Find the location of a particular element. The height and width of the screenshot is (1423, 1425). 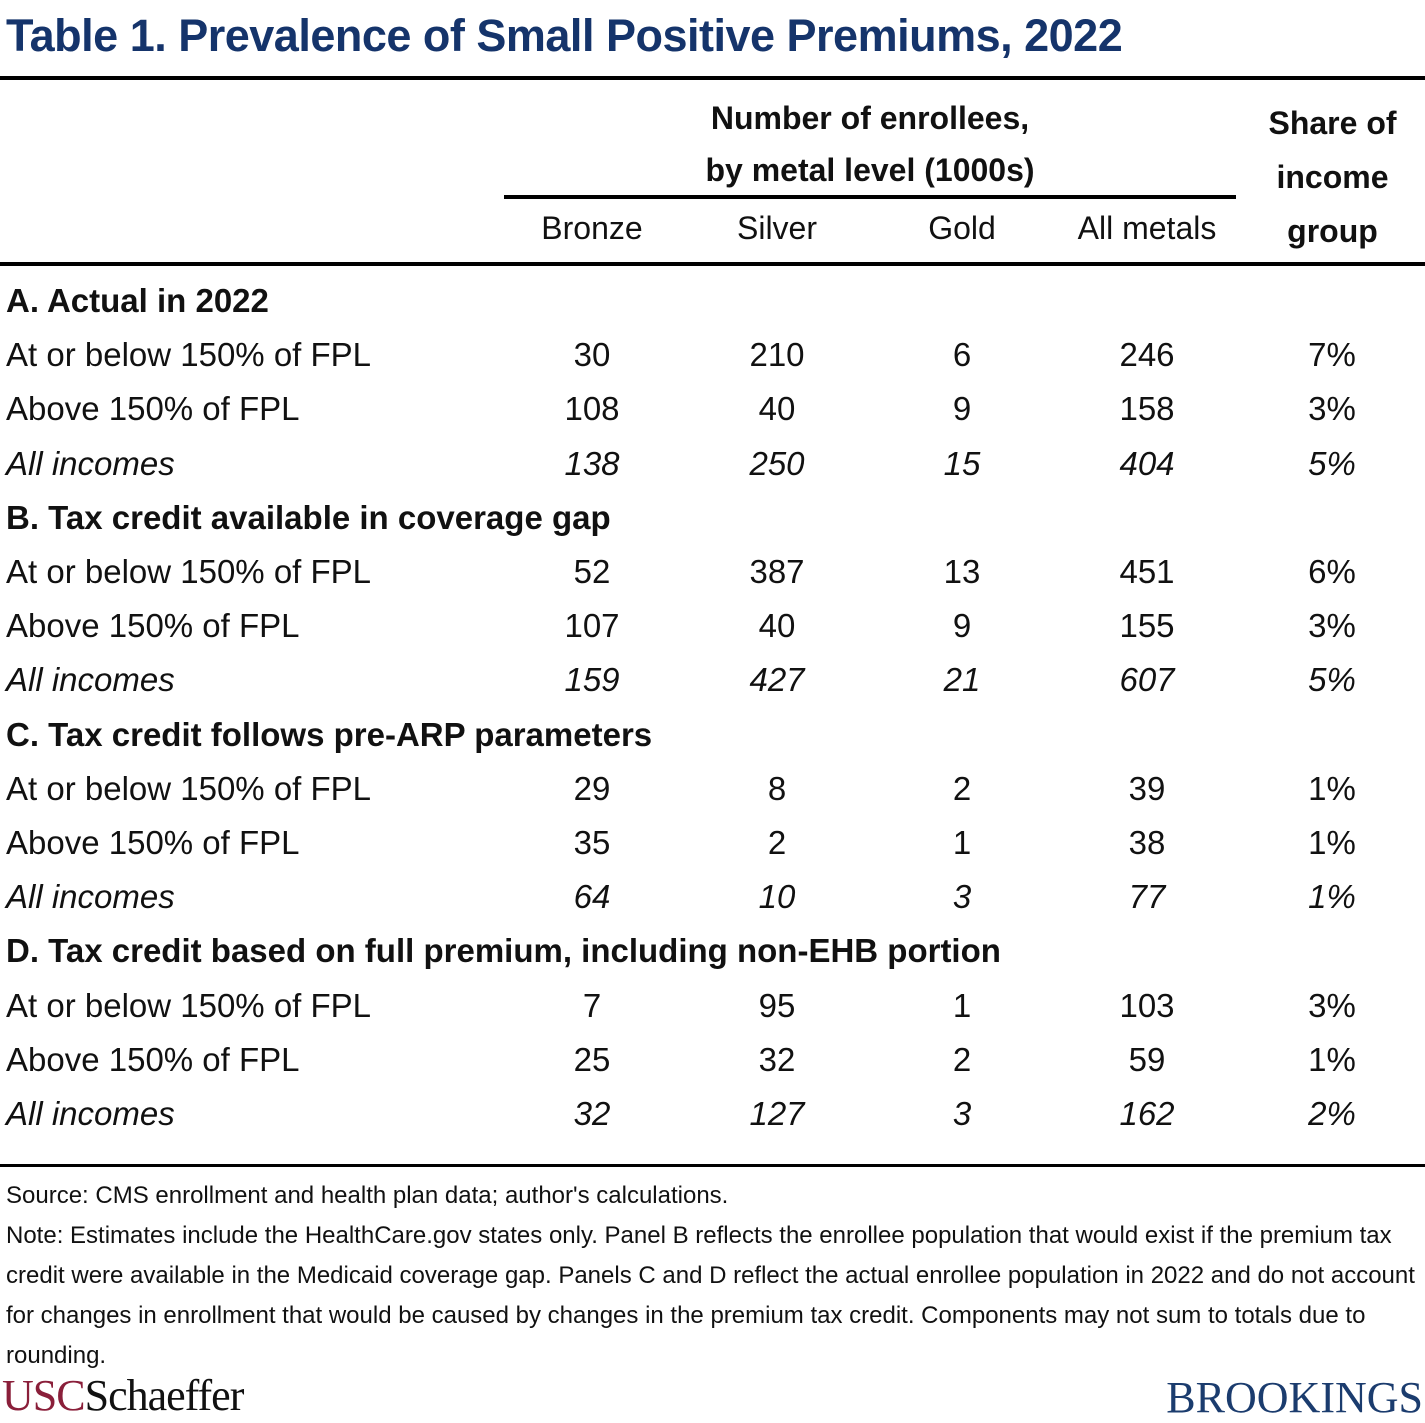

cell-bronze: 107 is located at coordinates (592, 626).